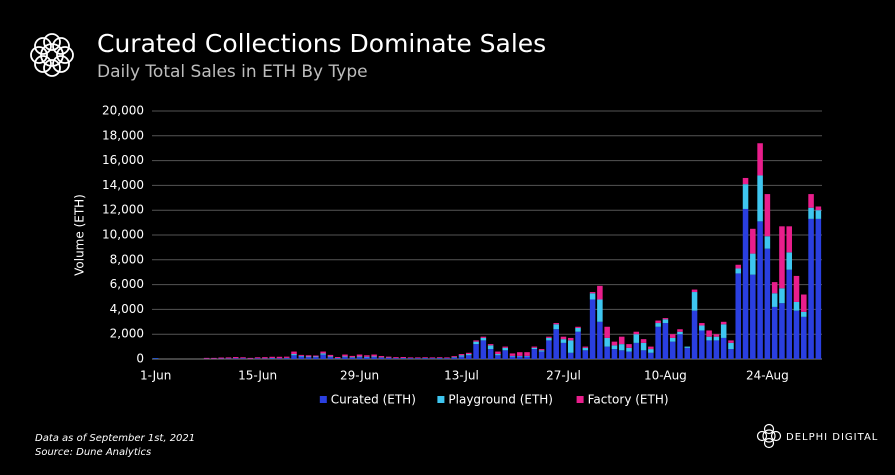  I want to click on brand-logo, so click(769, 436).